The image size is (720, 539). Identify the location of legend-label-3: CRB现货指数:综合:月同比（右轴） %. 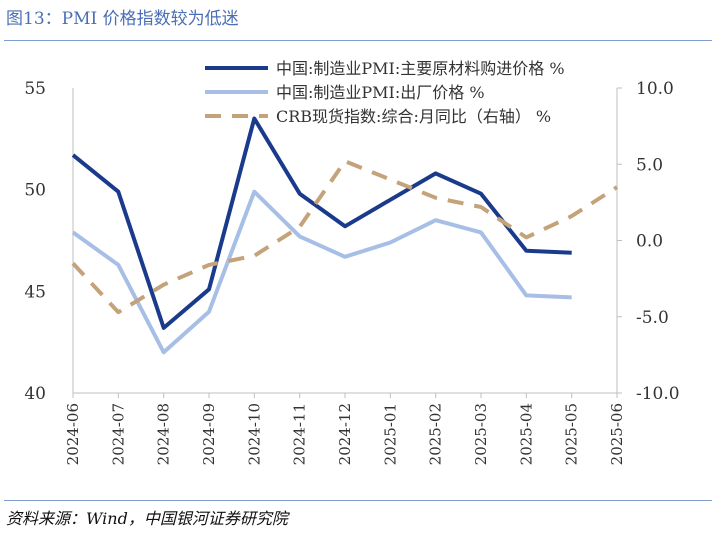
(413, 116).